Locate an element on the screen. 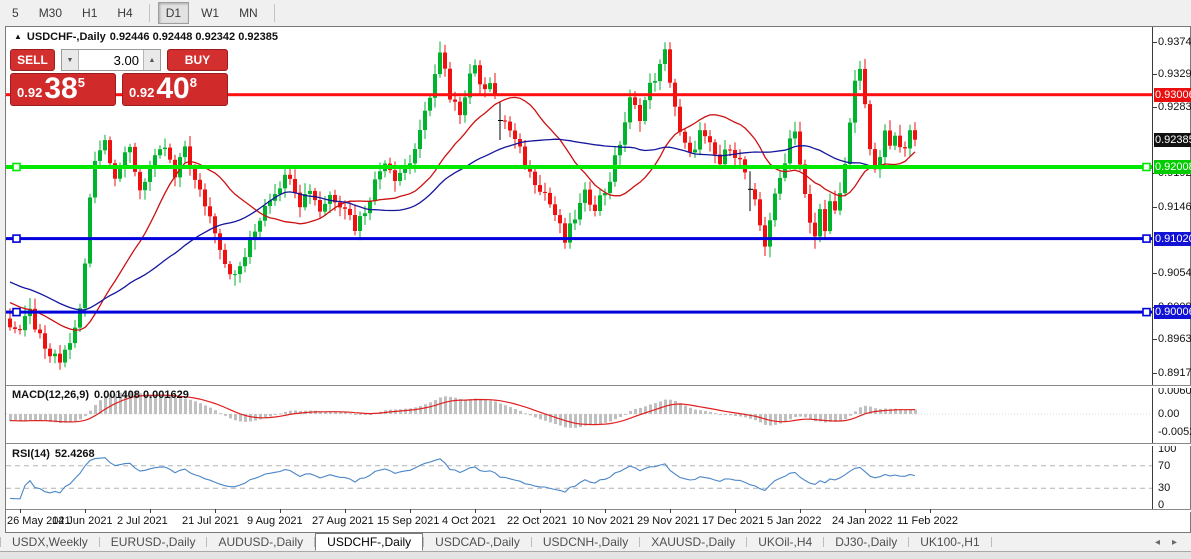  timeframe-h1: H1 is located at coordinates (90, 13).